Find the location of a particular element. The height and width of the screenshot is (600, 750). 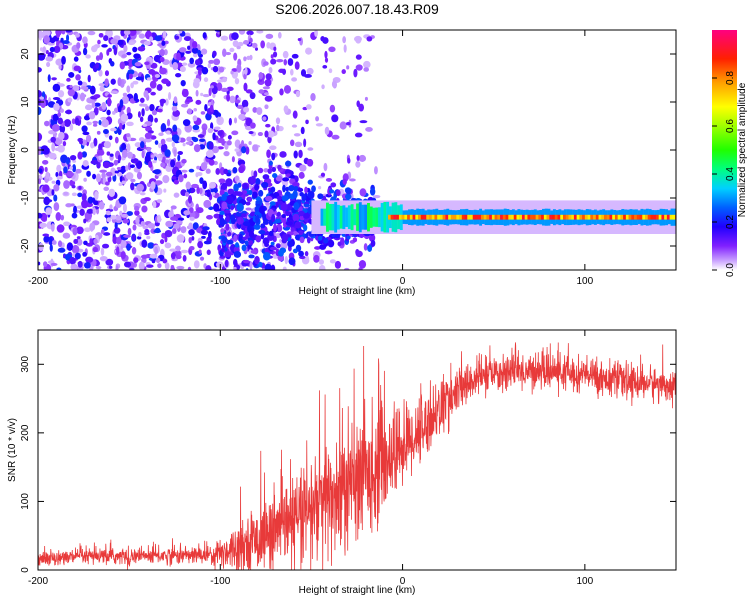

colorbar-tick-label: 0.8 is located at coordinates (730, 78).